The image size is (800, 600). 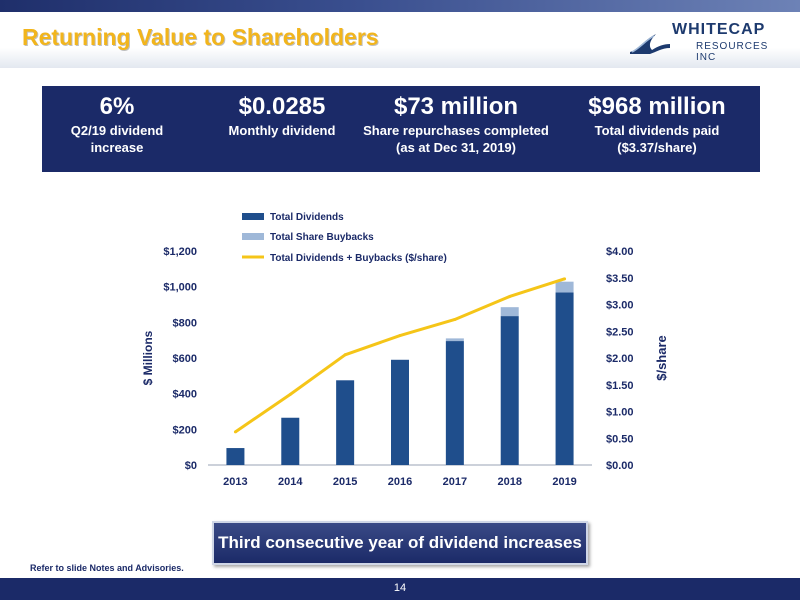 I want to click on kpi-monthly-dividend: $0.0285 Monthly dividend, so click(x=282, y=115).